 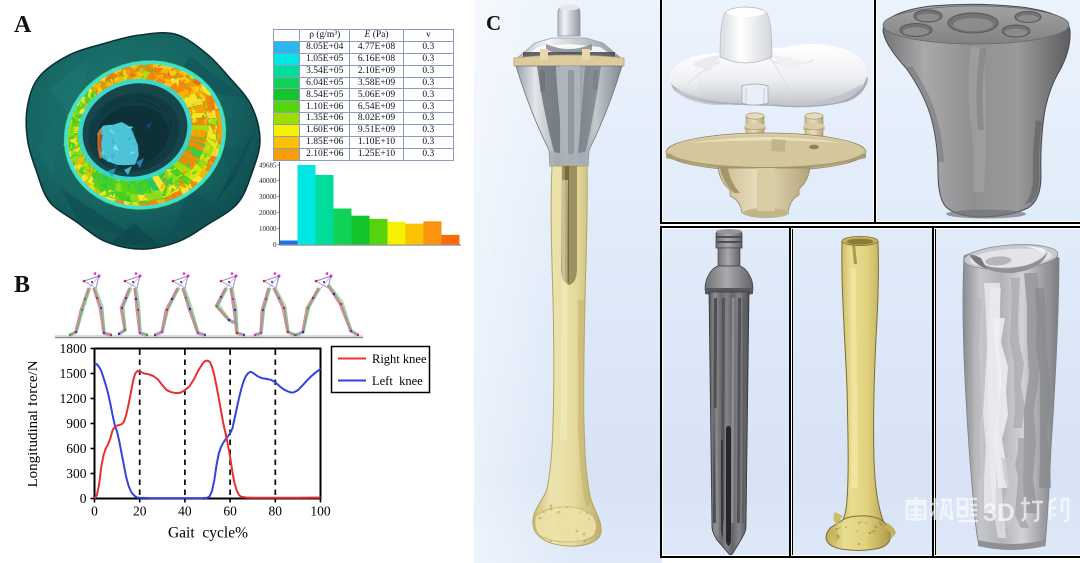 What do you see at coordinates (140, 511) in the screenshot?
I see `svg-text: 20` at bounding box center [140, 511].